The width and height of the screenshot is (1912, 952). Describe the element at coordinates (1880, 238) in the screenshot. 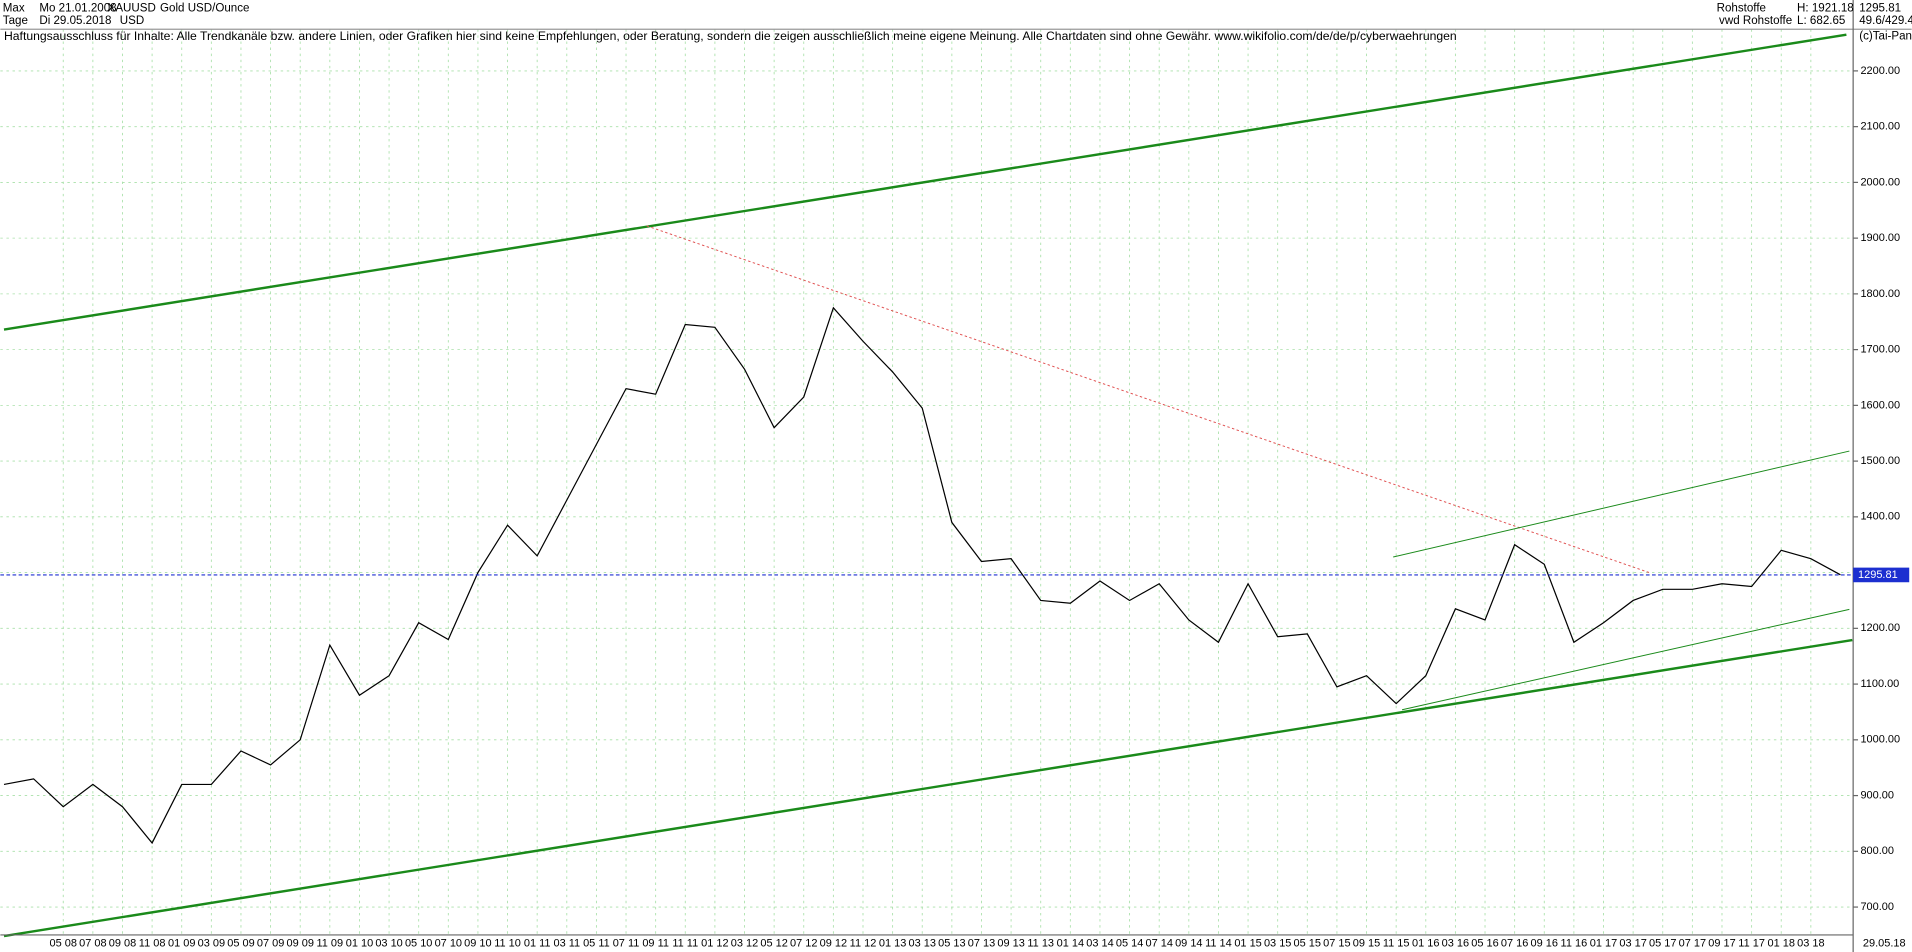

I see `y-tick-label: 1900.00` at that location.